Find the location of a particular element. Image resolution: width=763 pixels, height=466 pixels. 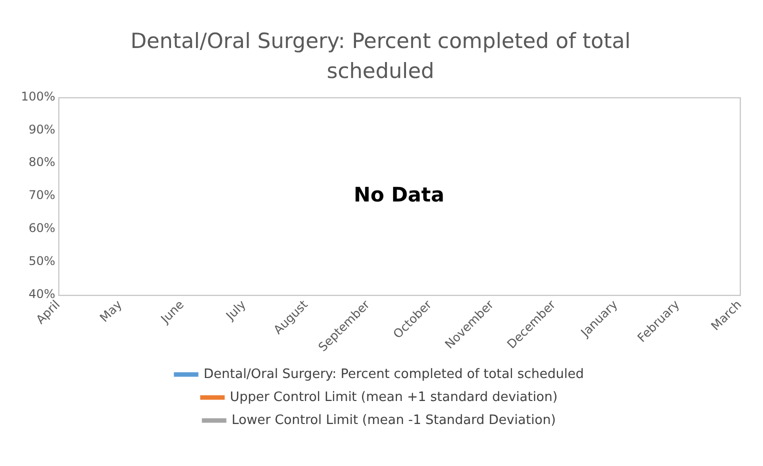

y-tick-label: 50% is located at coordinates (42, 261).